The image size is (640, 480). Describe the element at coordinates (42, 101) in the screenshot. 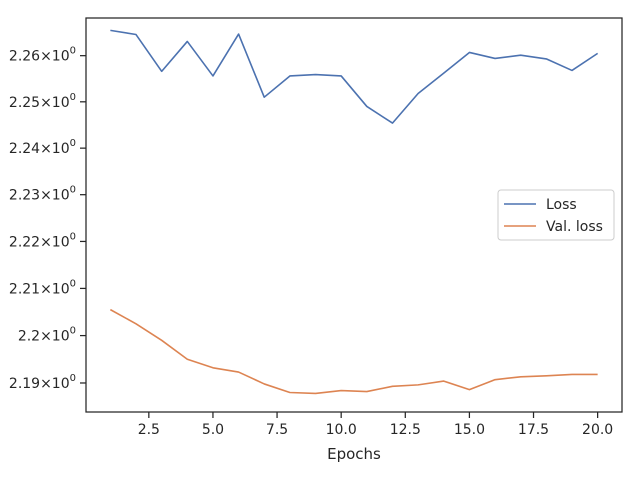

I see `y-tick-label: 2.25×100` at that location.